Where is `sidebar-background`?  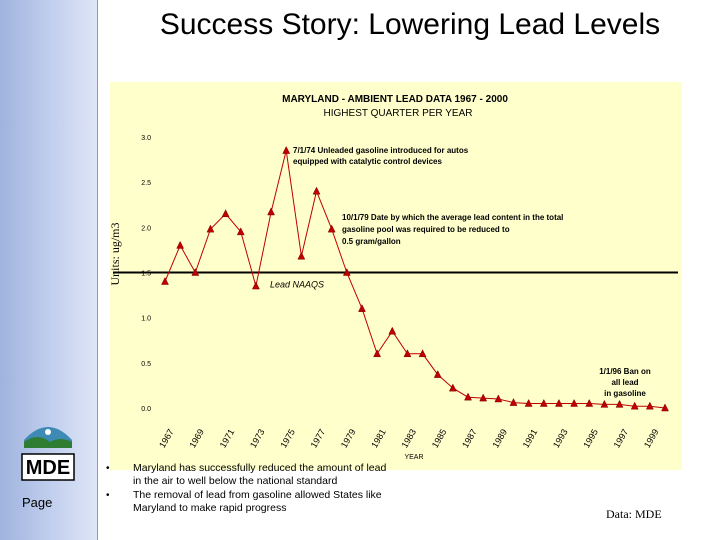 sidebar-background is located at coordinates (49, 270).